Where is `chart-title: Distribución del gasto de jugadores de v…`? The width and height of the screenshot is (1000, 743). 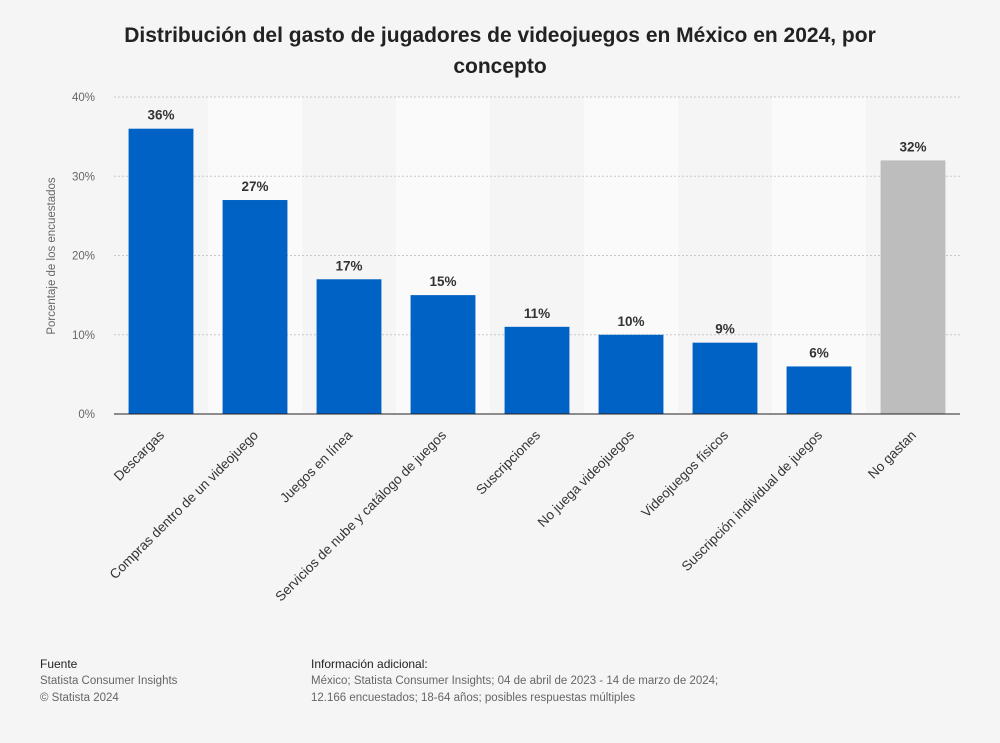 chart-title: Distribución del gasto de jugadores de v… is located at coordinates (500, 51).